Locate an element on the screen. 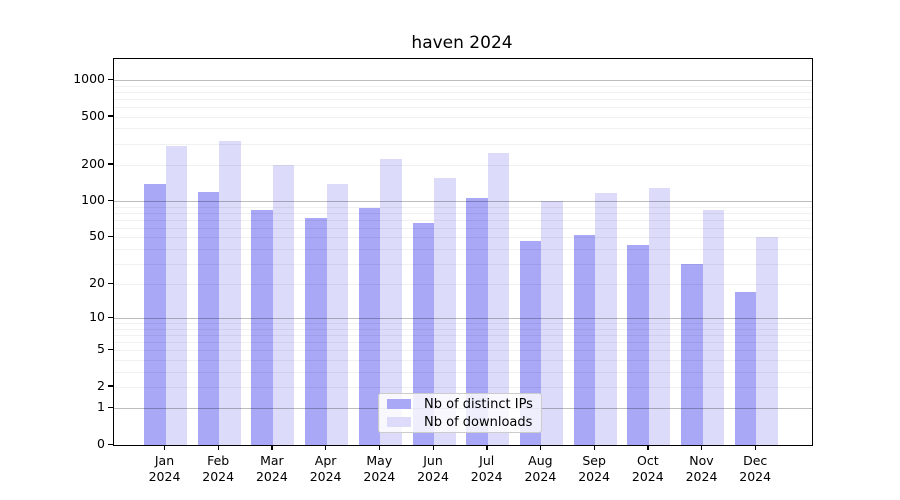 The height and width of the screenshot is (500, 900). x-axis-tick-label-oct: Oct 2024 is located at coordinates (647, 468).